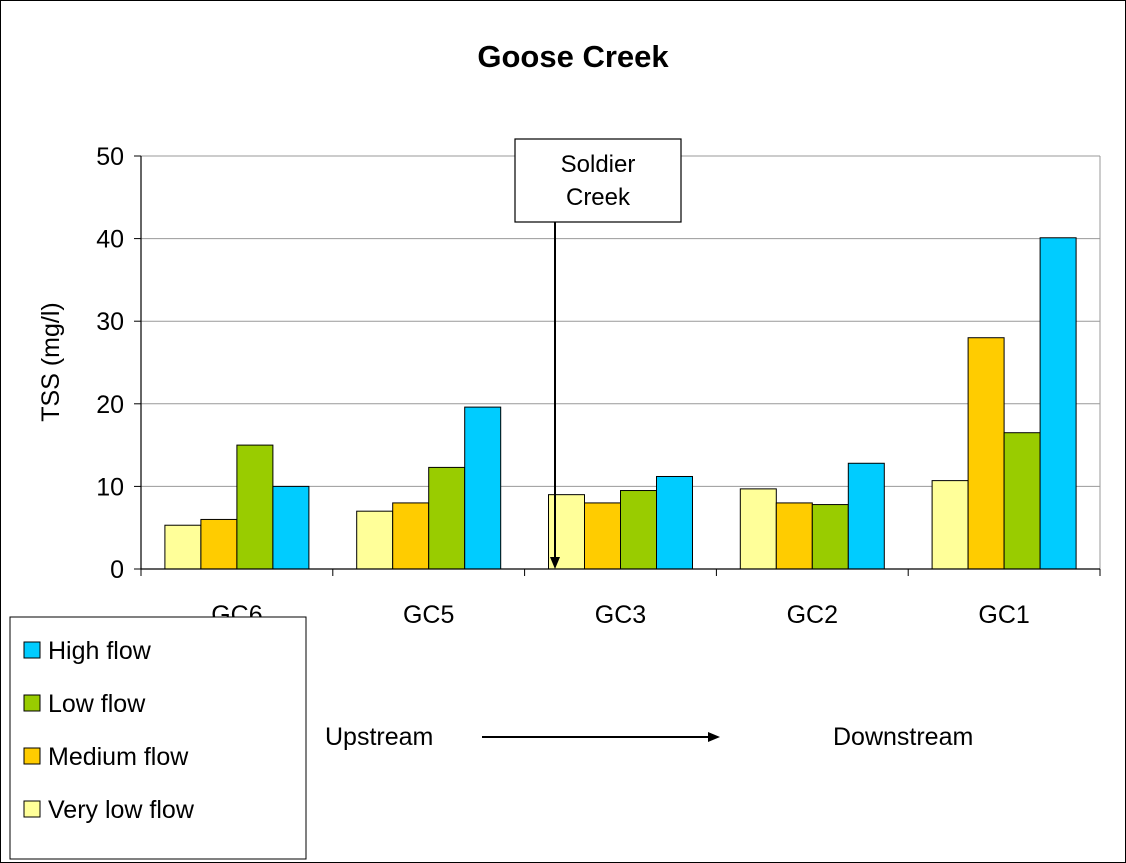 The image size is (1126, 863). I want to click on legend-box, so click(158, 738).